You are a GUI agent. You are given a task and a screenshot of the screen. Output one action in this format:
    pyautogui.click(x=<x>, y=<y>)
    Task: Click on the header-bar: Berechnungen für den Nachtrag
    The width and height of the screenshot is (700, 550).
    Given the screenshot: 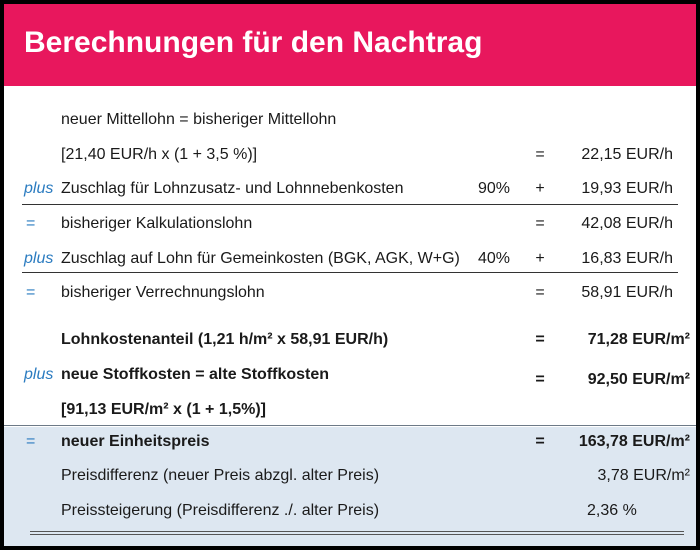 What is the action you would take?
    pyautogui.click(x=350, y=45)
    